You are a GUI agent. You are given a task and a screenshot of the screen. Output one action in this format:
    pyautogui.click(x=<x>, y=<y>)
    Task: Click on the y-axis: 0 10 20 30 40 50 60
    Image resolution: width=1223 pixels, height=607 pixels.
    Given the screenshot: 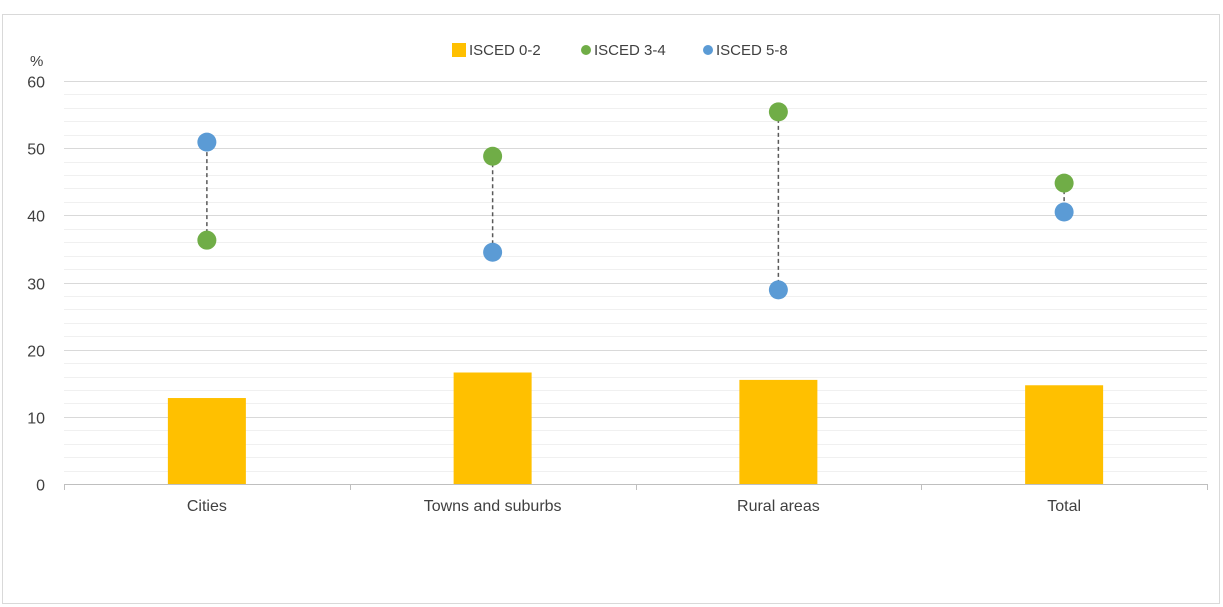 What is the action you would take?
    pyautogui.click(x=36, y=285)
    